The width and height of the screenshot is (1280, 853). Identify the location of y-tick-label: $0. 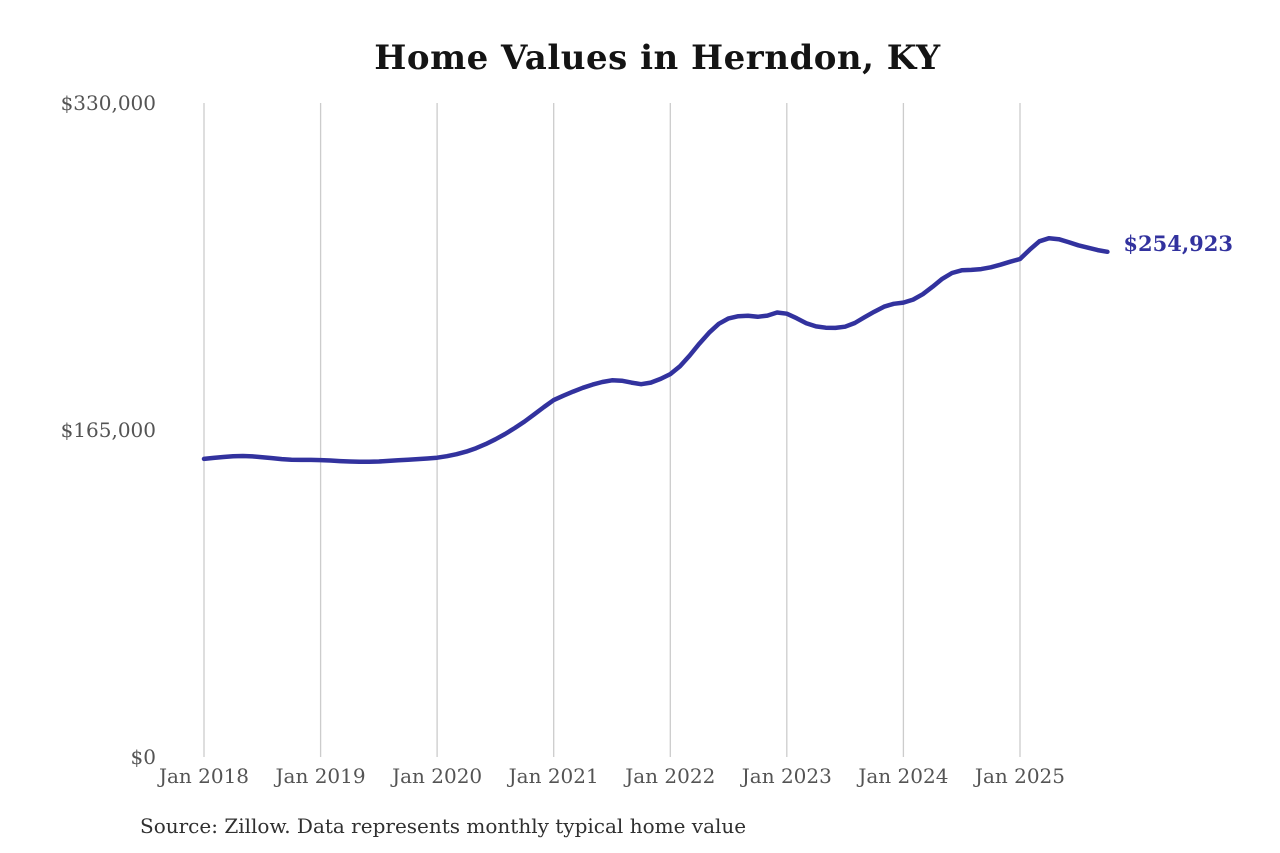
(143, 757).